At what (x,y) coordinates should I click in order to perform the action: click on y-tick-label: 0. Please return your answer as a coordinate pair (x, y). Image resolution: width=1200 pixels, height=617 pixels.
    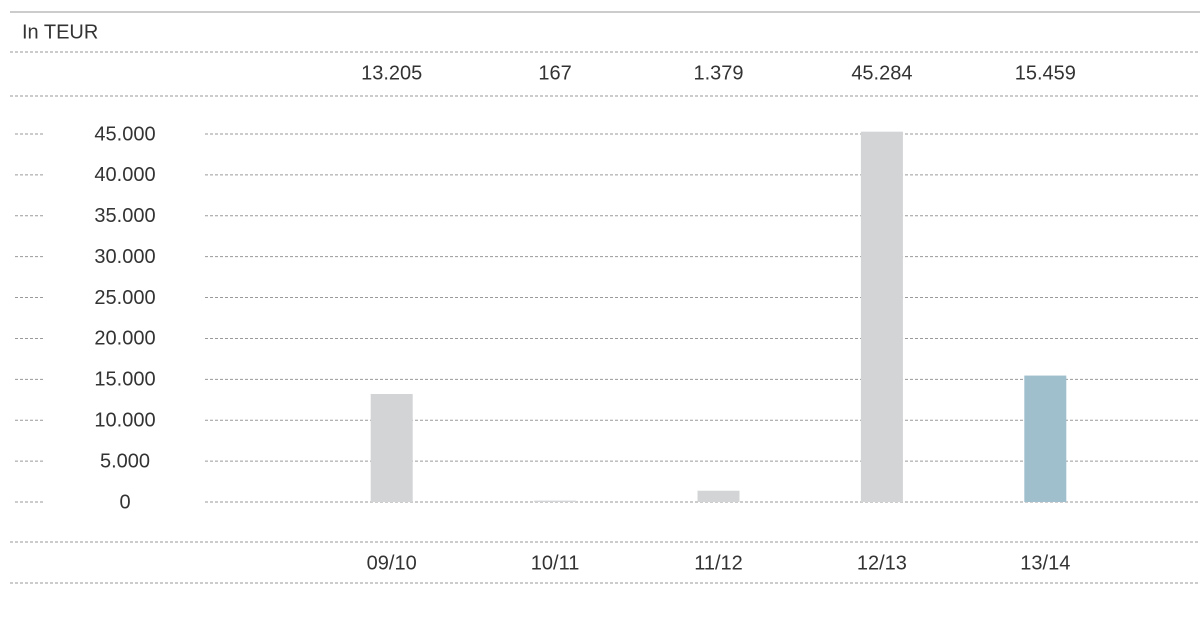
    Looking at the image, I should click on (124, 502).